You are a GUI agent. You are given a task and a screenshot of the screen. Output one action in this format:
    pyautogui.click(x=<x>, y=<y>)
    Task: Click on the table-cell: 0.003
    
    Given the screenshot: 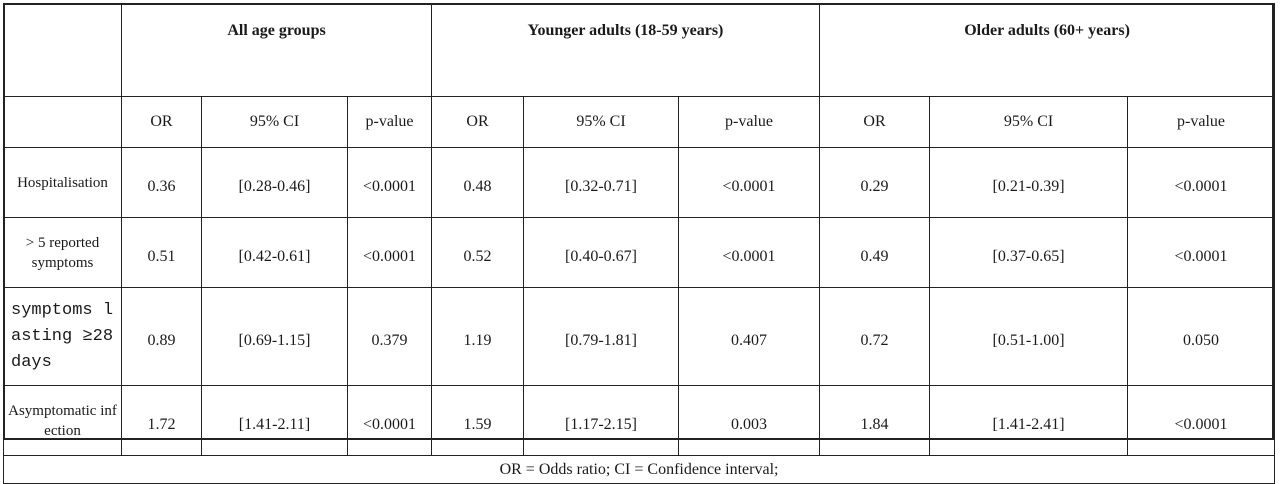 What is the action you would take?
    pyautogui.click(x=749, y=420)
    